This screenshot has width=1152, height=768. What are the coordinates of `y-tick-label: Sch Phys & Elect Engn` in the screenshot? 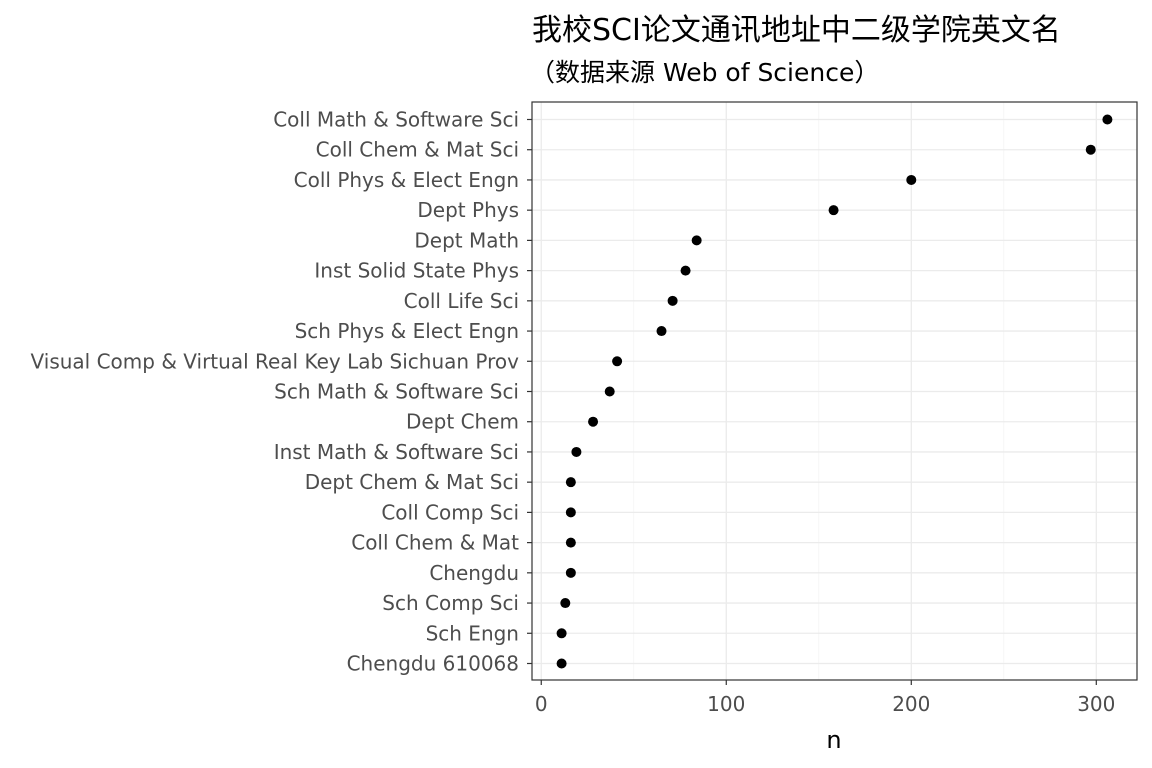 It's located at (407, 331).